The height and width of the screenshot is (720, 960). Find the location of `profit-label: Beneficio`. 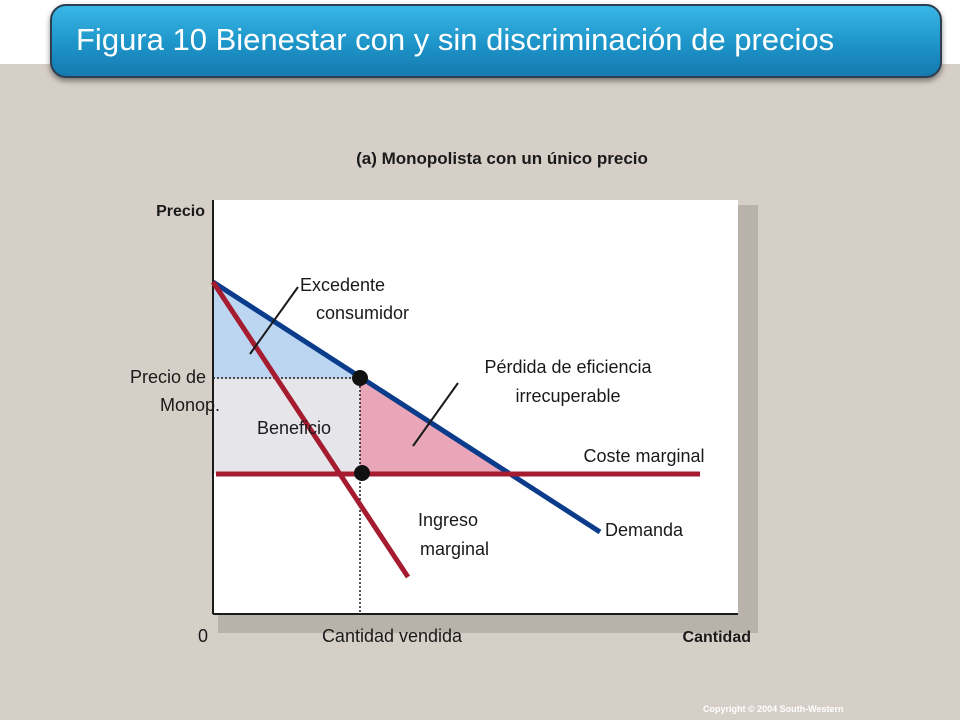

profit-label: Beneficio is located at coordinates (294, 428).